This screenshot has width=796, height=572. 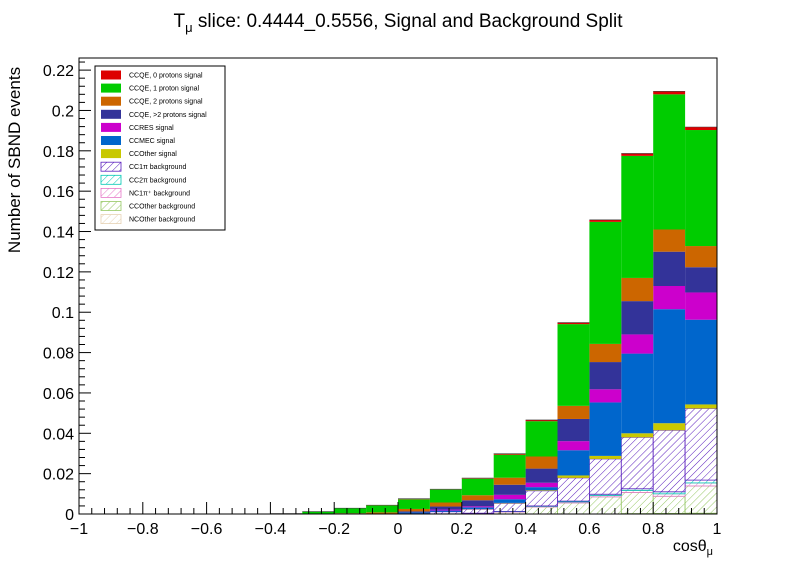 What do you see at coordinates (58, 475) in the screenshot?
I see `y-tick-label: 0.02` at bounding box center [58, 475].